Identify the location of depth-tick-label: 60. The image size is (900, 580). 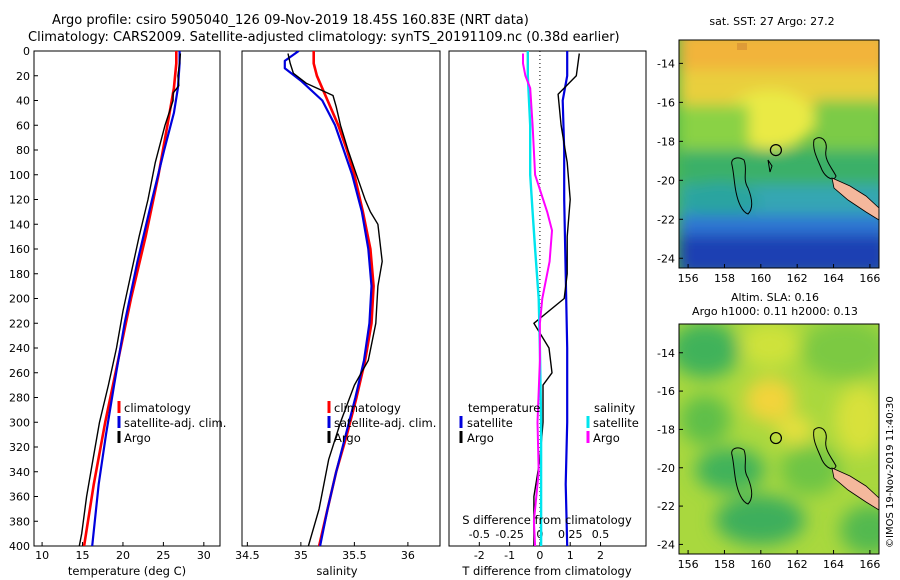
(23, 125).